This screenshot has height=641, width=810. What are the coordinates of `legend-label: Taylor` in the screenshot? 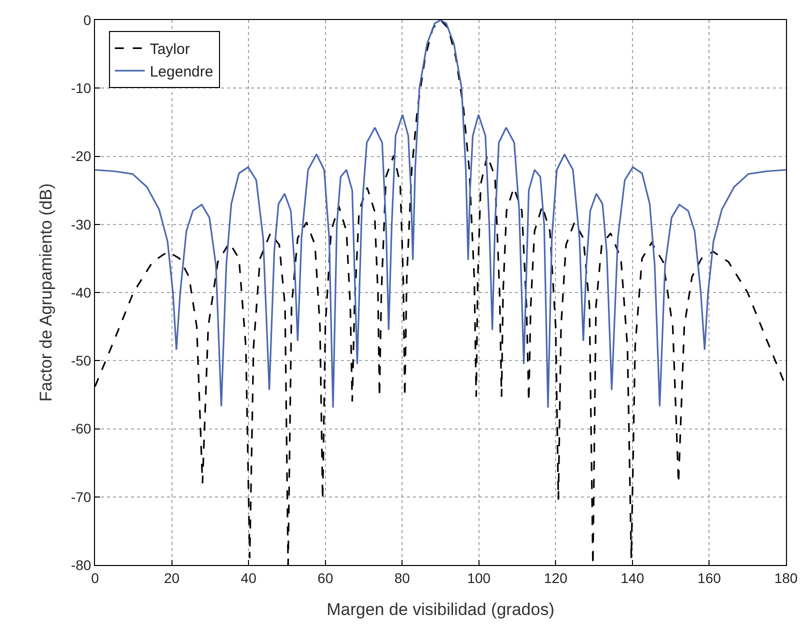 It's located at (170, 49).